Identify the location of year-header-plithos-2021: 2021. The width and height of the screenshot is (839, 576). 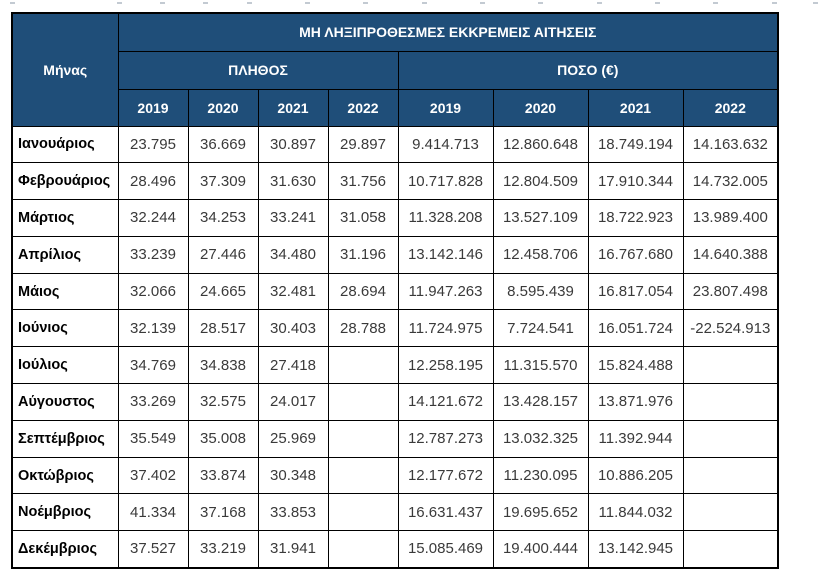
(293, 107).